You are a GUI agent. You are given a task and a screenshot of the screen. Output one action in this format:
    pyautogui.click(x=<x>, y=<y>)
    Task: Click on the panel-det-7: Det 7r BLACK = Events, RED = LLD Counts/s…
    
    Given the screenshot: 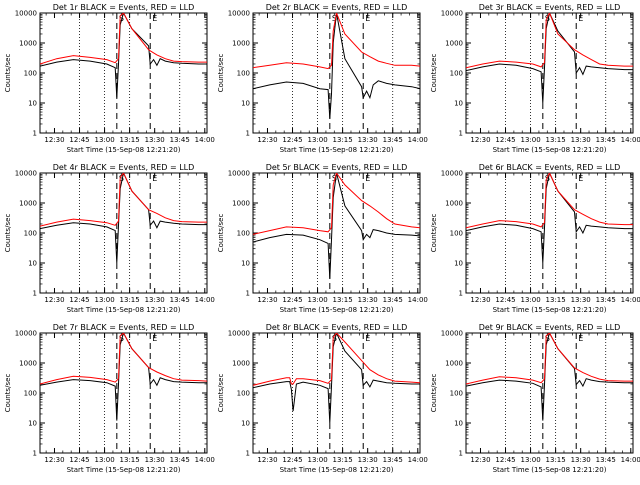 What is the action you would take?
    pyautogui.click(x=109, y=398)
    